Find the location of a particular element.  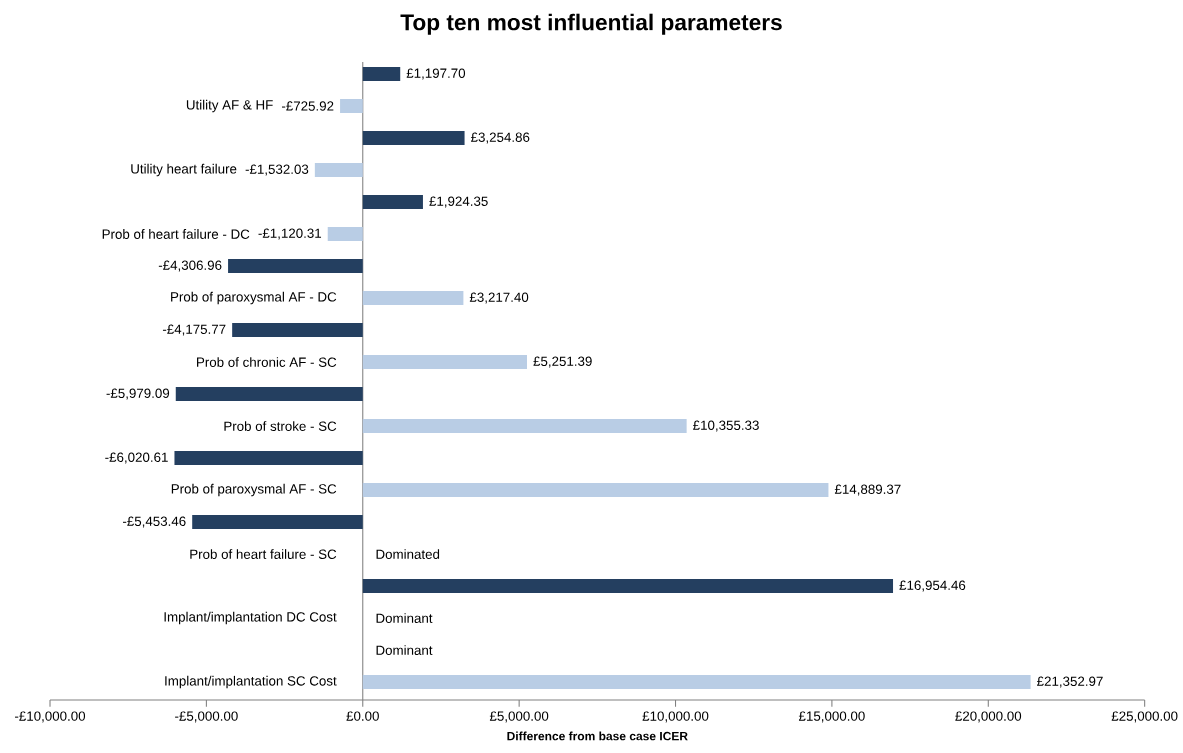

data-label: £10,355.33 is located at coordinates (726, 426).